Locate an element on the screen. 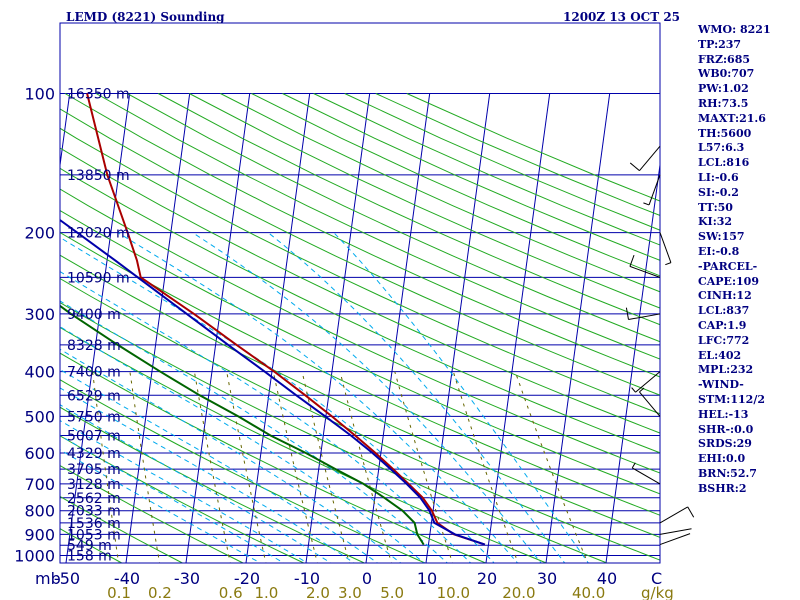 Image resolution: width=800 pixels, height=600 pixels. index-item: L57:6.3 is located at coordinates (721, 148).